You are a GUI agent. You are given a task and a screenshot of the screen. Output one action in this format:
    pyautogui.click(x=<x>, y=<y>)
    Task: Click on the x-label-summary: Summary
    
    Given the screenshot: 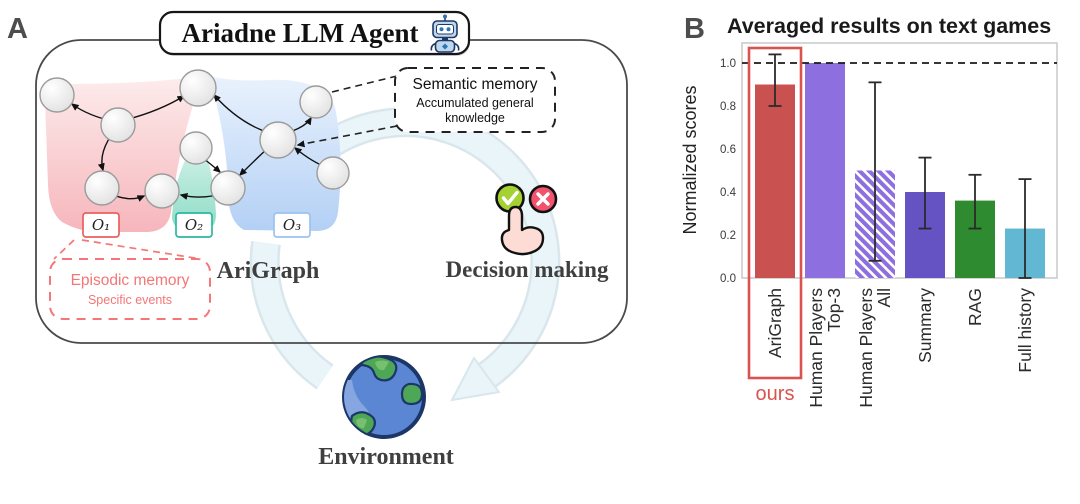 What is the action you would take?
    pyautogui.click(x=925, y=325)
    